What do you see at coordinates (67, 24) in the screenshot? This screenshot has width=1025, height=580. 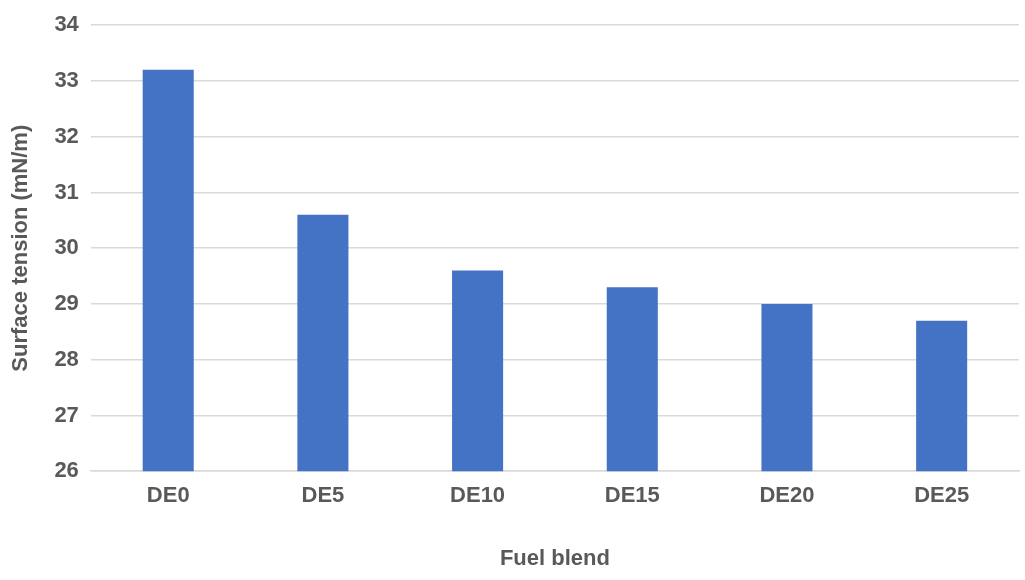 I see `y-tick-label: 34` at bounding box center [67, 24].